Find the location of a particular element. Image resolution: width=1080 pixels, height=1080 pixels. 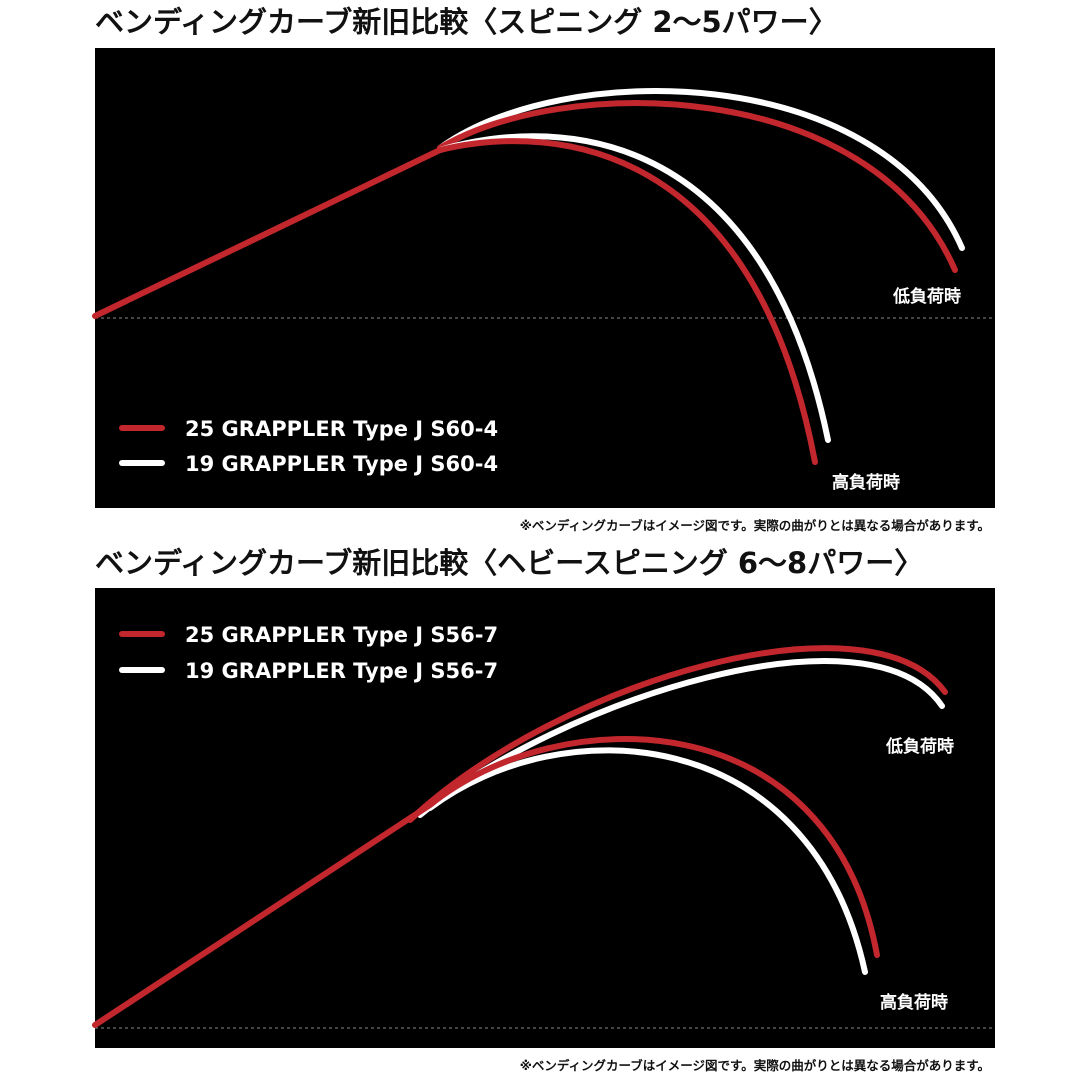

panel-title: ベンディングカーブ新旧比較〈スピニング 2〜5パワー〉 is located at coordinates (466, 22).